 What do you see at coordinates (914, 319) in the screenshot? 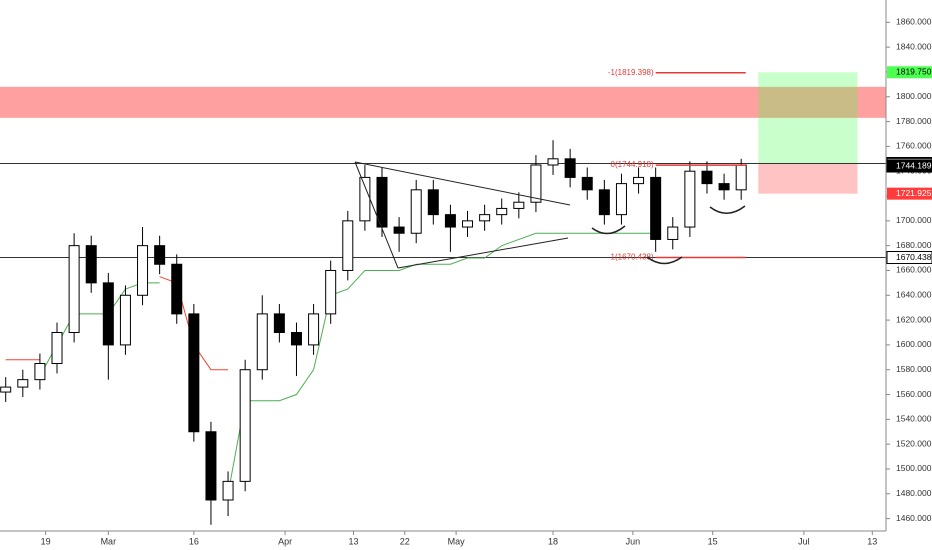
I see `y-tick-label: 1620.000` at bounding box center [914, 319].